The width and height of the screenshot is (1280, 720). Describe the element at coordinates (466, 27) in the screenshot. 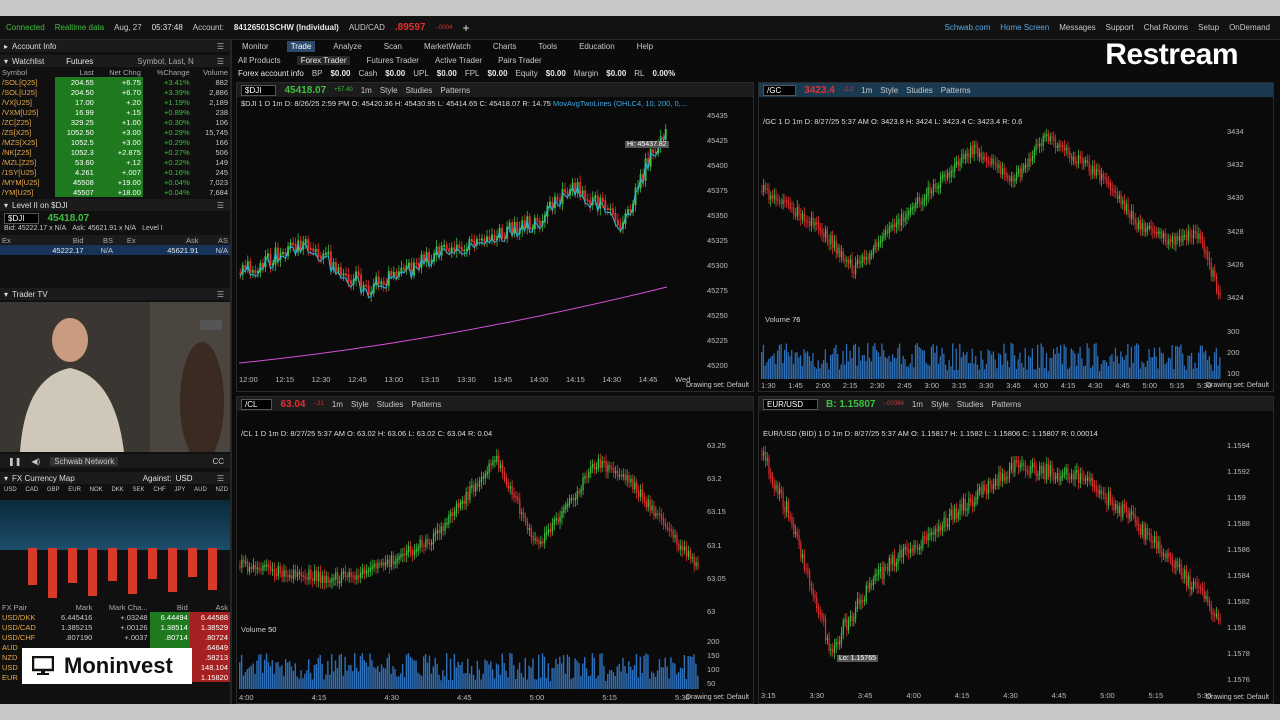

I see `add-icon: +` at that location.